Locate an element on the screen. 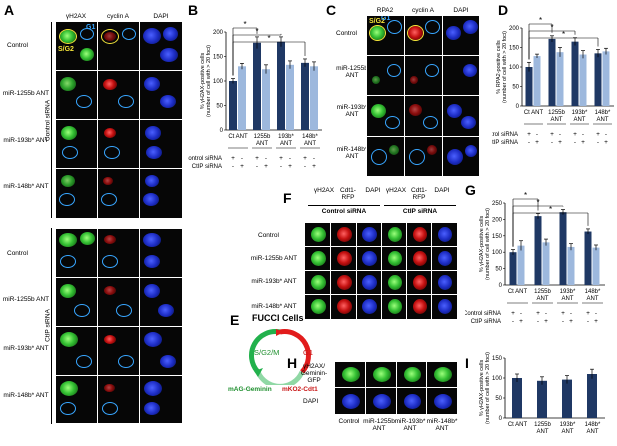 The height and width of the screenshot is (446, 617). panel-h-col-3: miR-193b* ANT is located at coordinates (410, 425).